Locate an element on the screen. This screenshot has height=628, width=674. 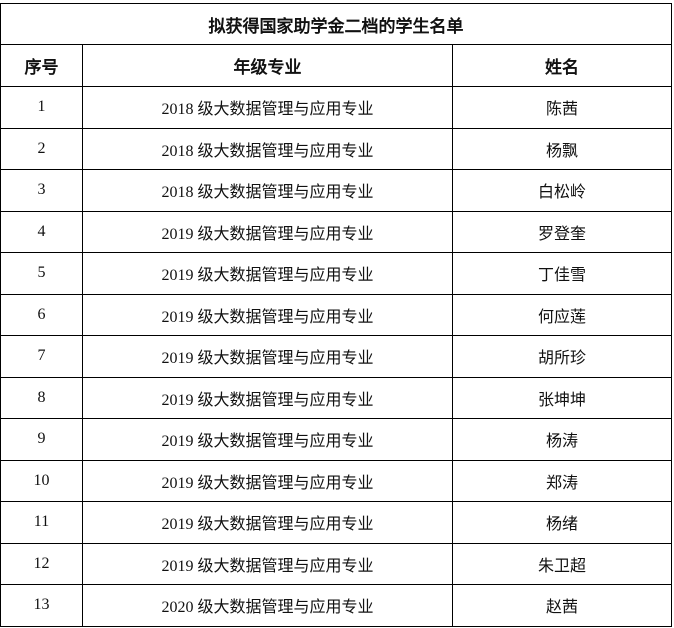
table-row: 11 2019 级大数据管理与应用专业 杨绪 is located at coordinates (336, 522).